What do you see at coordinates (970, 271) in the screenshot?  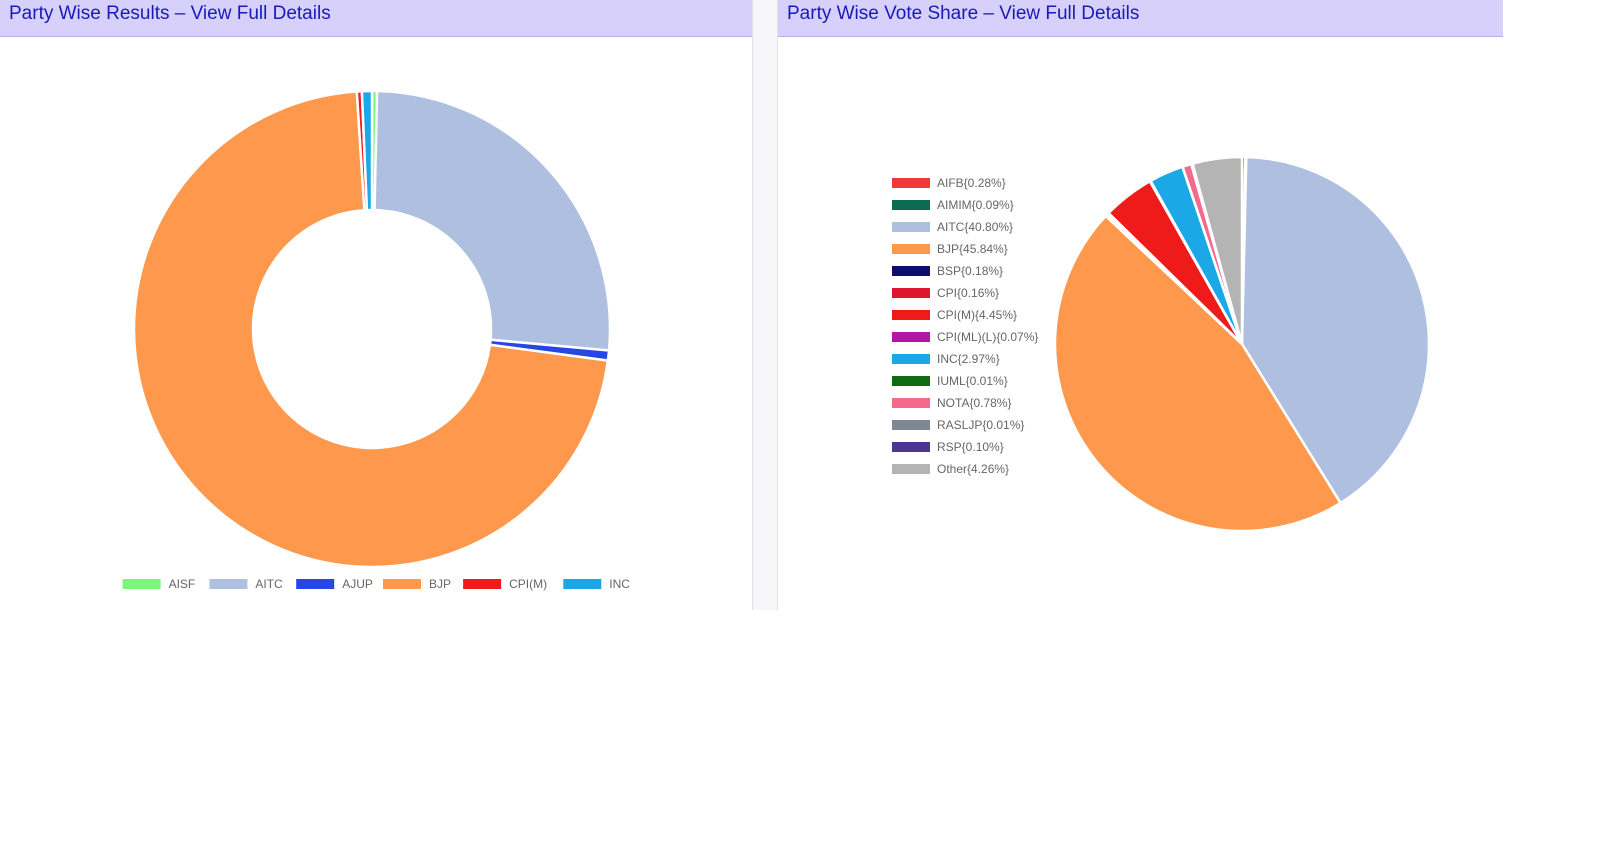 I see `vote-share-legend-label-bsp: BSP{0.18%}` at bounding box center [970, 271].